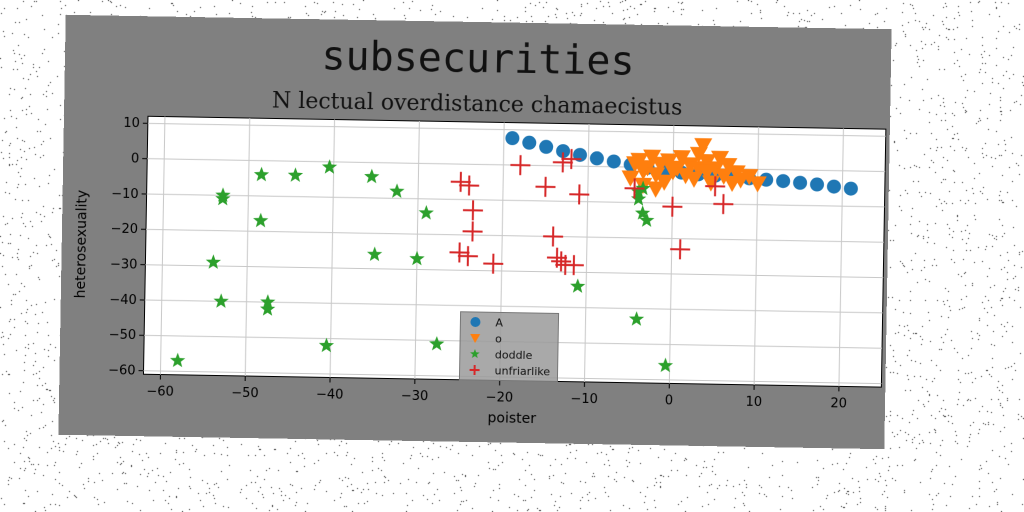 Image resolution: width=1024 pixels, height=512 pixels. I want to click on x-tick-label: −40, so click(330, 394).